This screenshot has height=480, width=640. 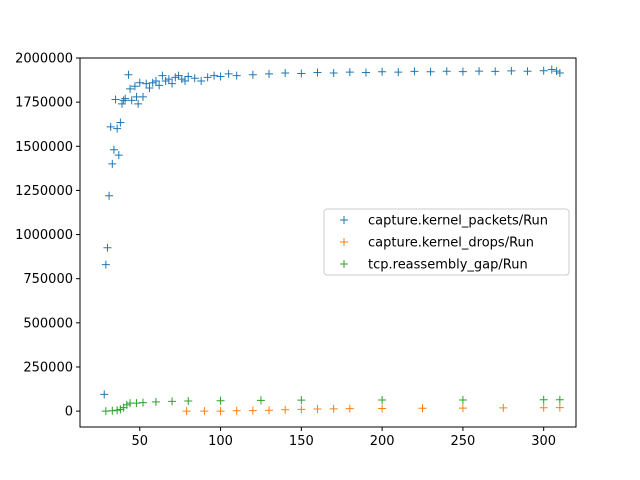 What do you see at coordinates (458, 221) in the screenshot?
I see `legend-label: capture.kernel_packets/Run` at bounding box center [458, 221].